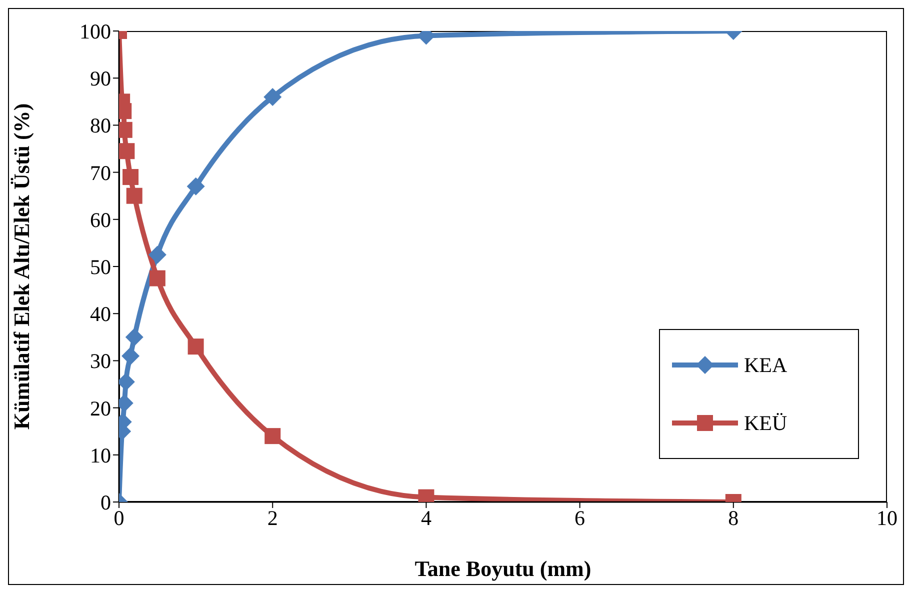 Image resolution: width=912 pixels, height=593 pixels. Describe the element at coordinates (100, 126) in the screenshot. I see `y-tick-label: 80` at that location.